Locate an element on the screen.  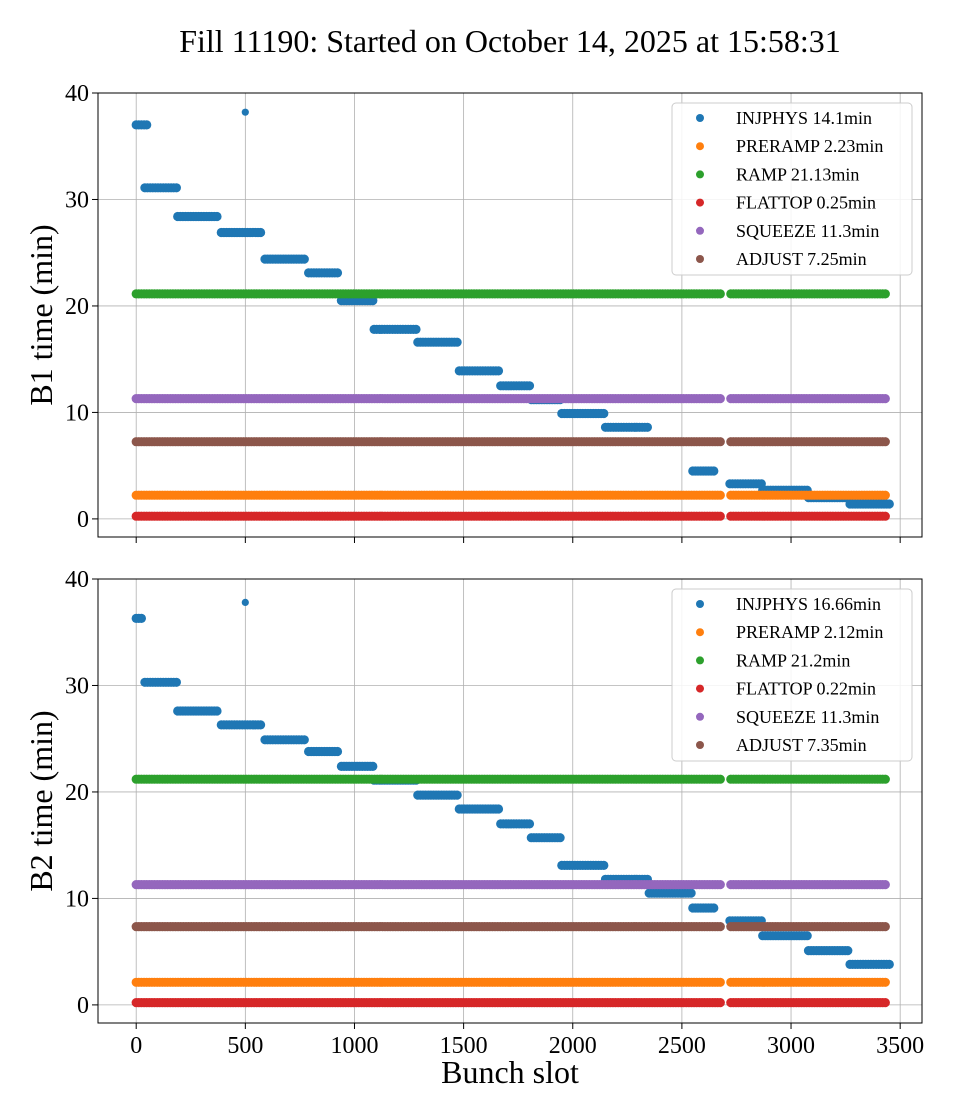
series-squeeze is located at coordinates (510, 885).